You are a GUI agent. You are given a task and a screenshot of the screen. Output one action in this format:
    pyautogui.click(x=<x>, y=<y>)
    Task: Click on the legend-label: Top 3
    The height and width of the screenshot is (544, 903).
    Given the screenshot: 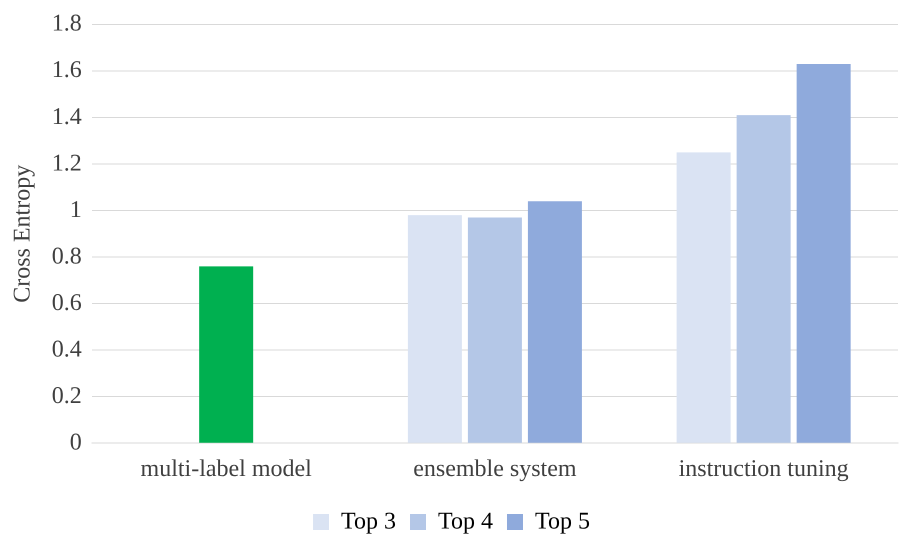 What is the action you would take?
    pyautogui.click(x=368, y=521)
    